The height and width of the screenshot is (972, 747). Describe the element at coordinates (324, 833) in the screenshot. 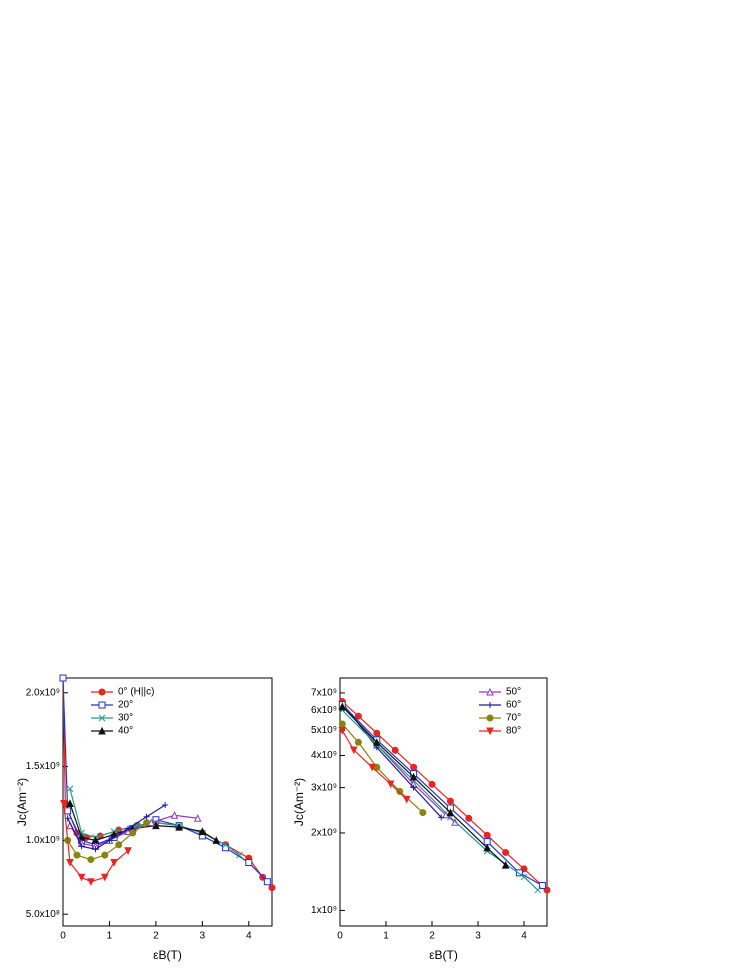

I see `y-tick-label: 2x10⁹` at that location.